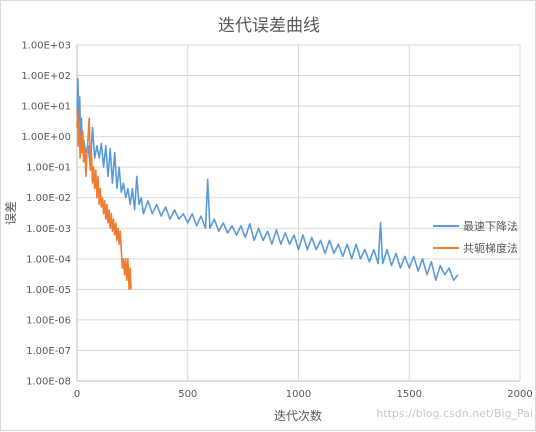  Describe the element at coordinates (409, 394) in the screenshot. I see `x-tick-label: 1500` at that location.